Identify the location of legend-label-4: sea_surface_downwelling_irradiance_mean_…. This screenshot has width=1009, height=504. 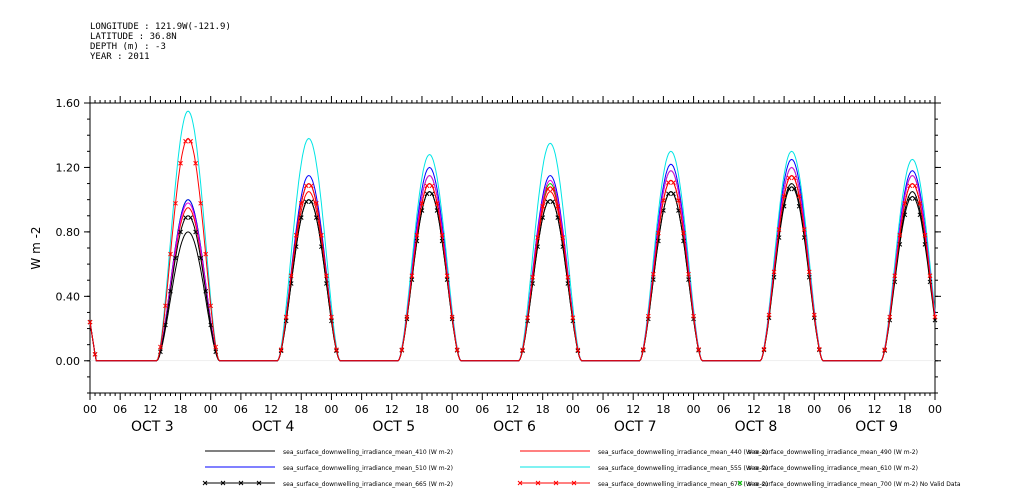
(683, 468).